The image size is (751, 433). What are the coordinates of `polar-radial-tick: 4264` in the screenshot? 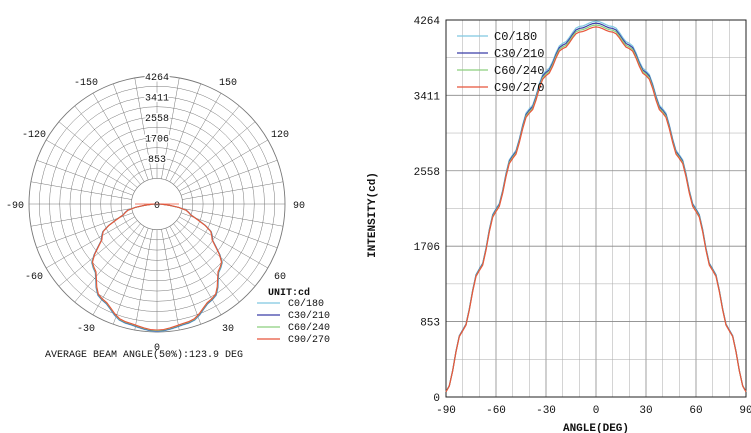 It's located at (157, 78).